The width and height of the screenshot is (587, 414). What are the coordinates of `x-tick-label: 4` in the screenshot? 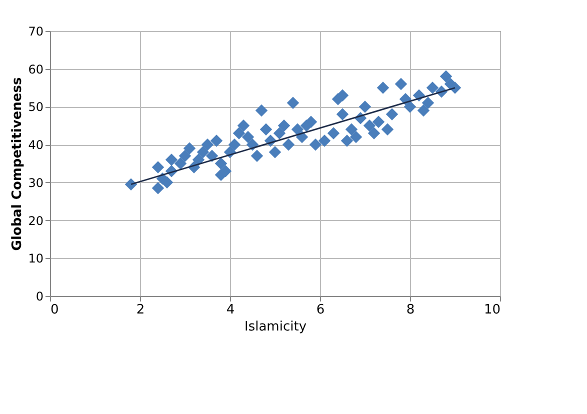 It's located at (230, 310).